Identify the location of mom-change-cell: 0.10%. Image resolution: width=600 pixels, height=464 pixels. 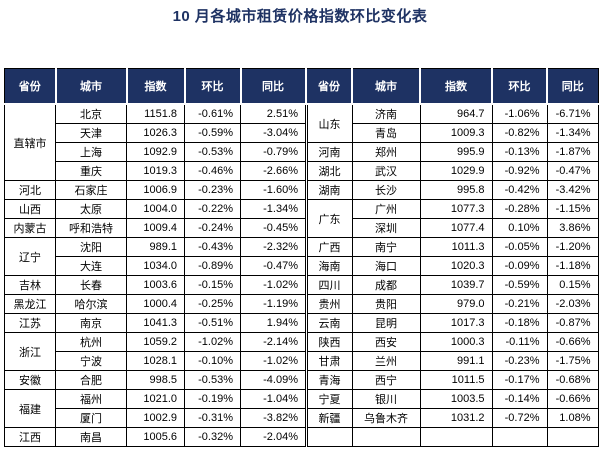
(519, 228).